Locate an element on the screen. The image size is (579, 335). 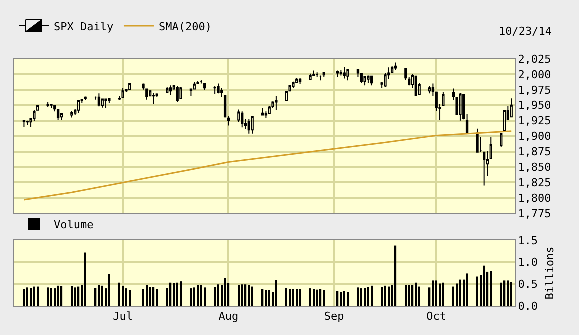
y-tick-label: 1,775 is located at coordinates (535, 213).